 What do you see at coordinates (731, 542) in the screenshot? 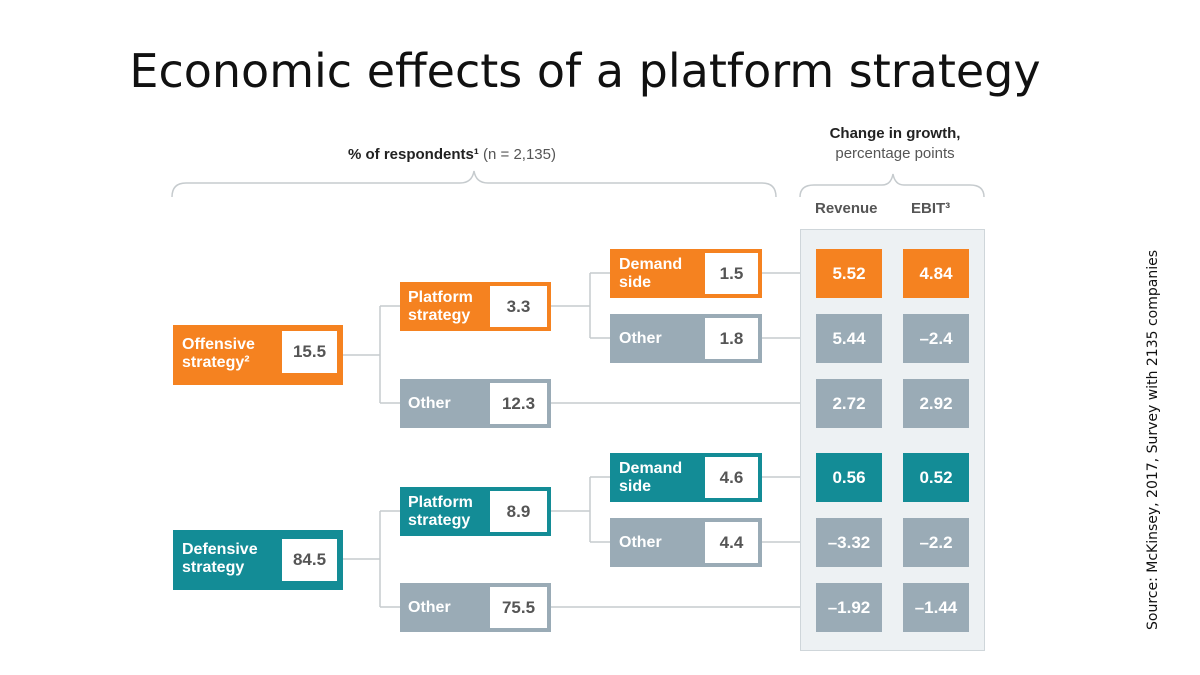
I see `def-platform-other-value: 4.4` at bounding box center [731, 542].